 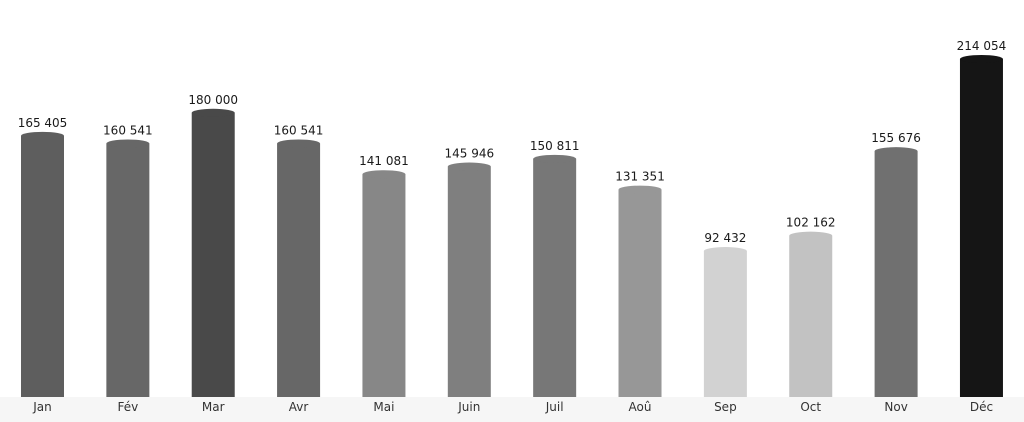 I want to click on x-tick-label: Juil, so click(x=554, y=407).